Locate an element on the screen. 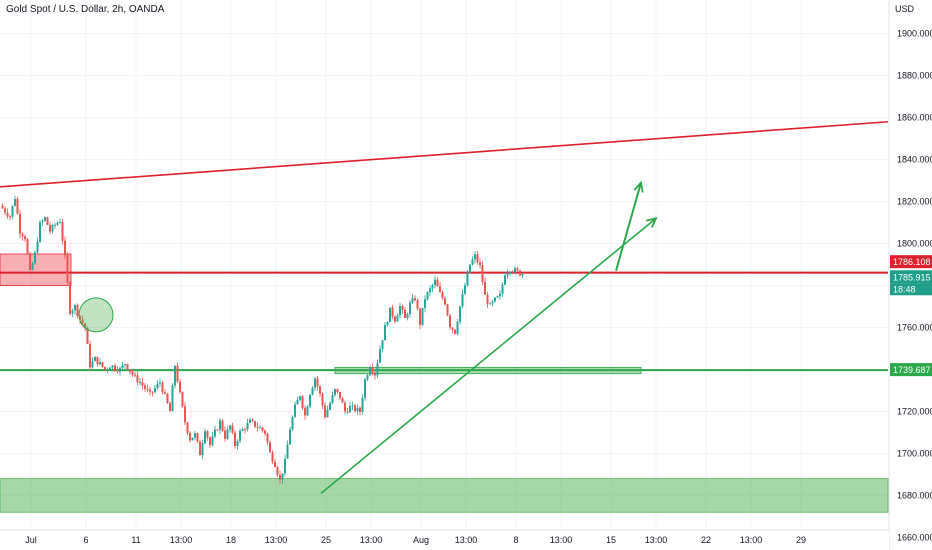 Image resolution: width=932 pixels, height=550 pixels. chart-title: Gold Spot / U.S. Dollar, 2h, OANDA is located at coordinates (85, 9).